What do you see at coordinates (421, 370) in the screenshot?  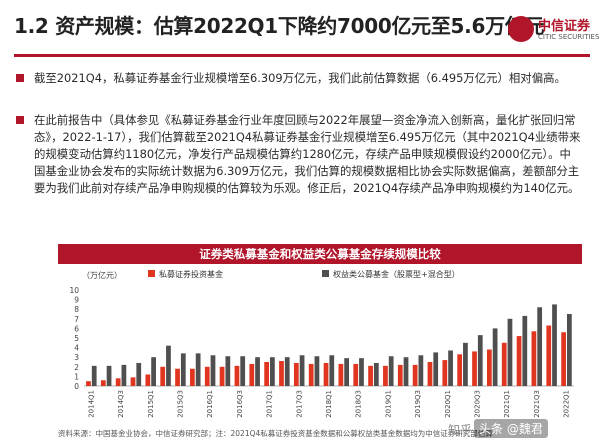 I see `bar-public-2019Q3` at bounding box center [421, 370].